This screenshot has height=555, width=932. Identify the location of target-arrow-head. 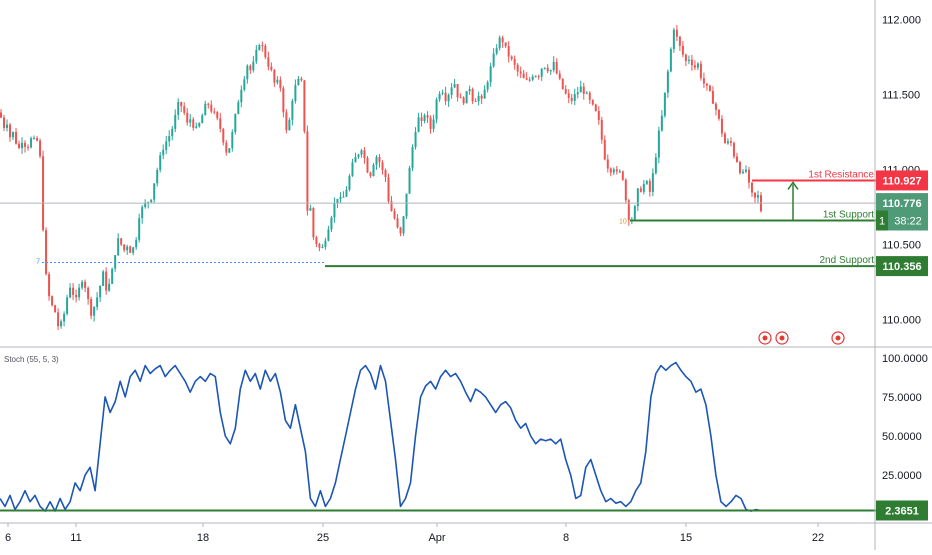
(793, 185).